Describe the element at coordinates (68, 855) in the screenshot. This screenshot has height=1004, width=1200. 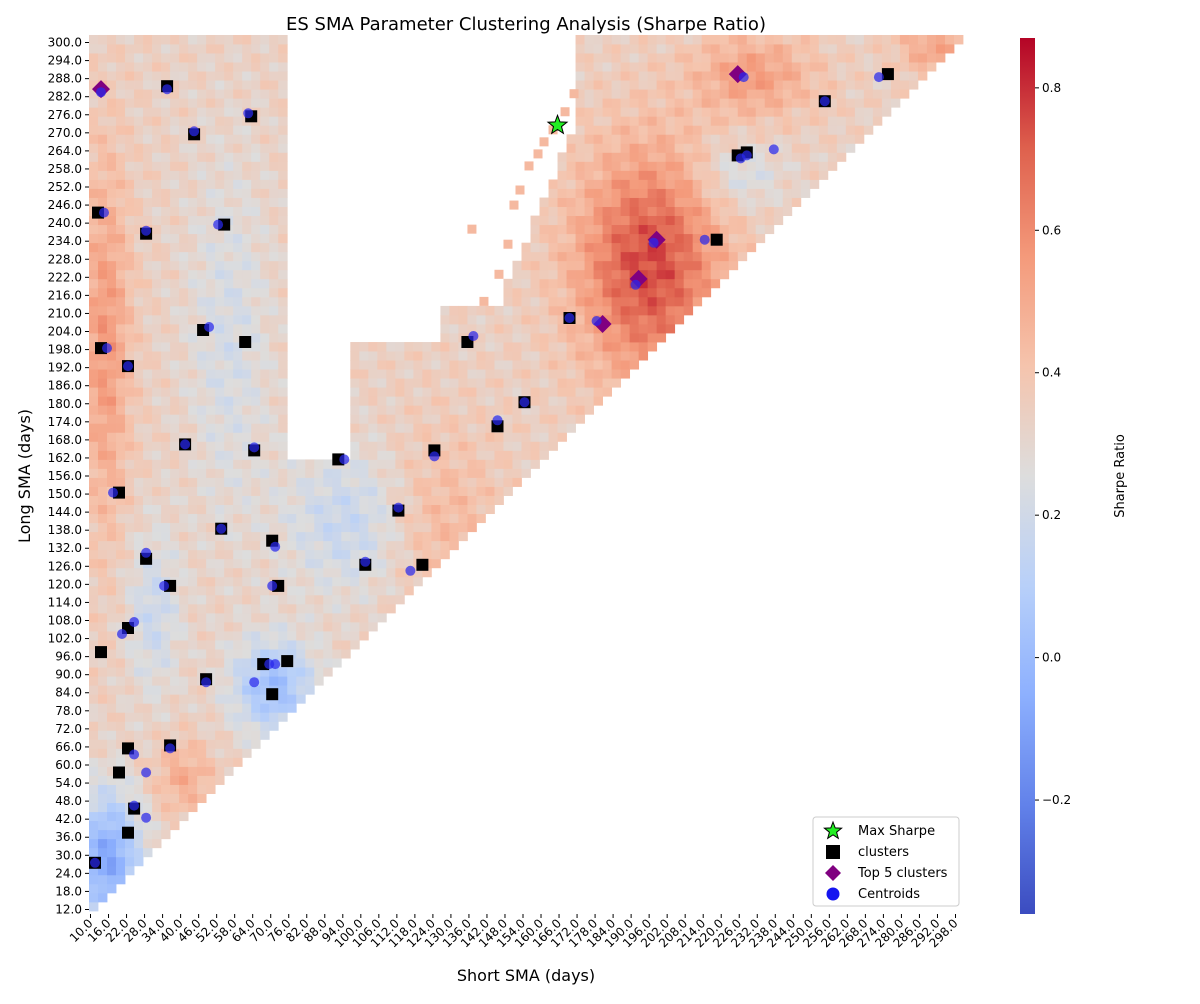
I see `y-tick-label: 30.0` at that location.